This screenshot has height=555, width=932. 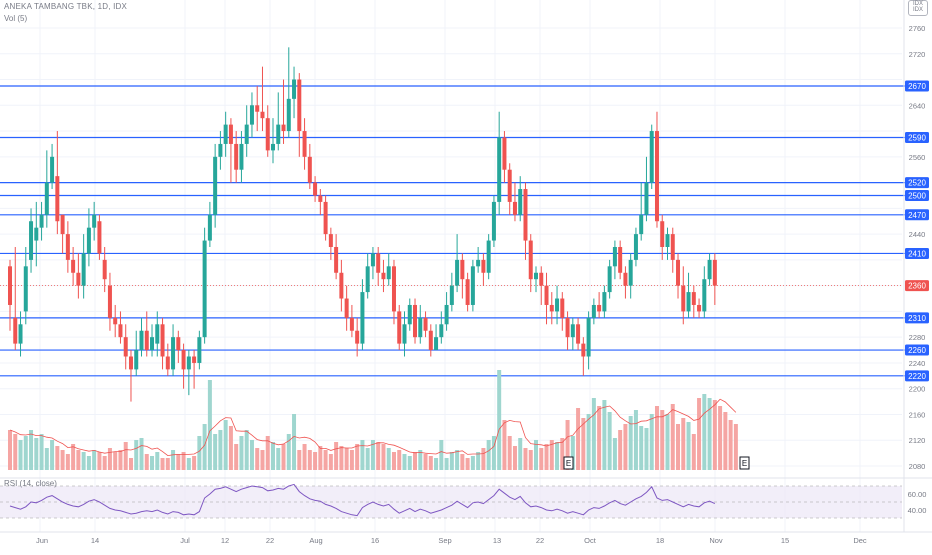 What do you see at coordinates (444, 540) in the screenshot?
I see `time-tick-label: Sep` at bounding box center [444, 540].